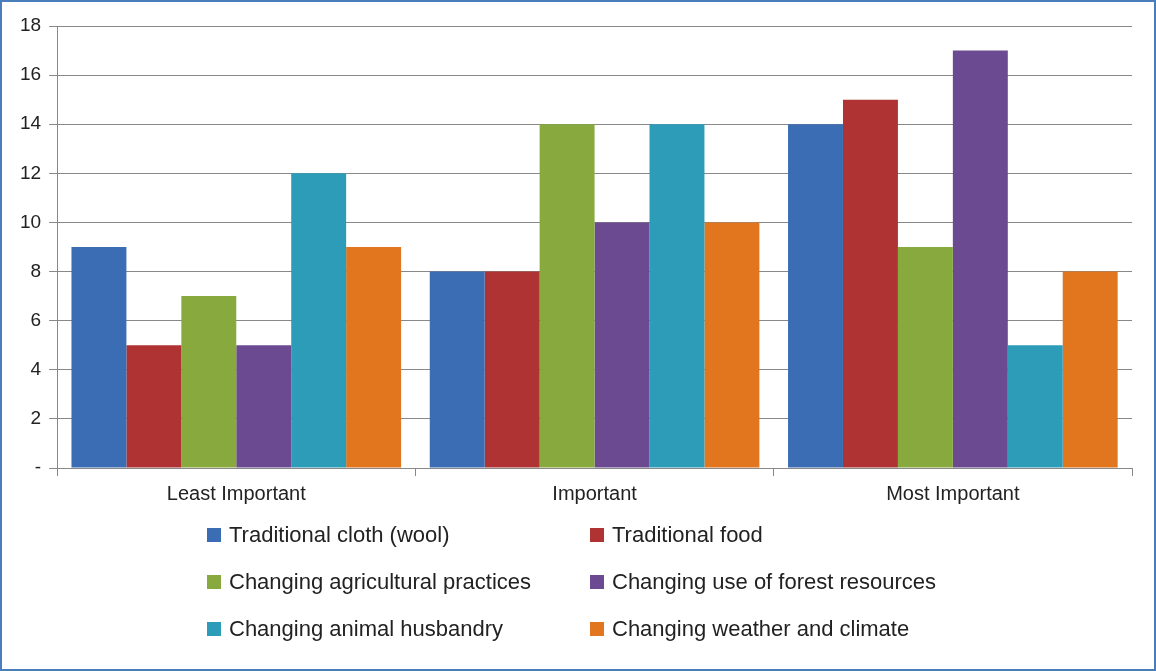 Image resolution: width=1156 pixels, height=671 pixels. I want to click on legend-label: Traditional food, so click(687, 534).